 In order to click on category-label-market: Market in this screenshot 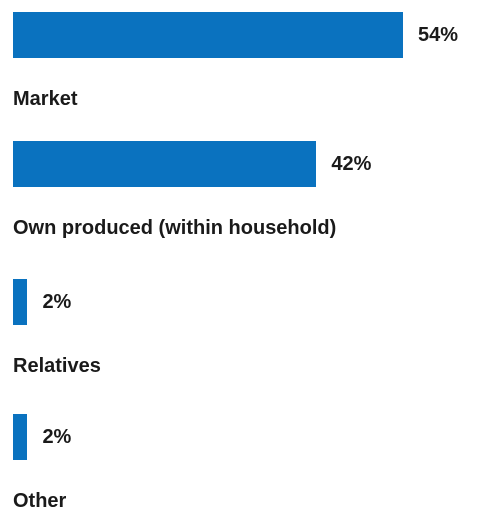, I will do `click(45, 99)`.